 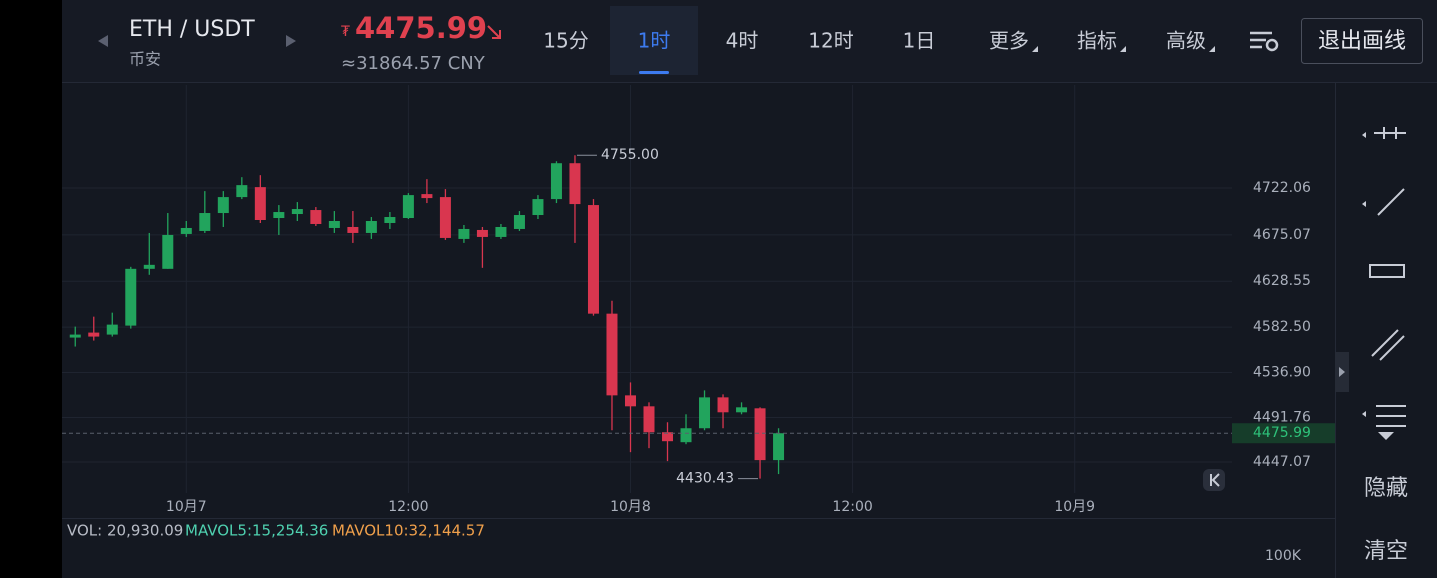 I want to click on drawing-tools, so click(x=1384, y=283).